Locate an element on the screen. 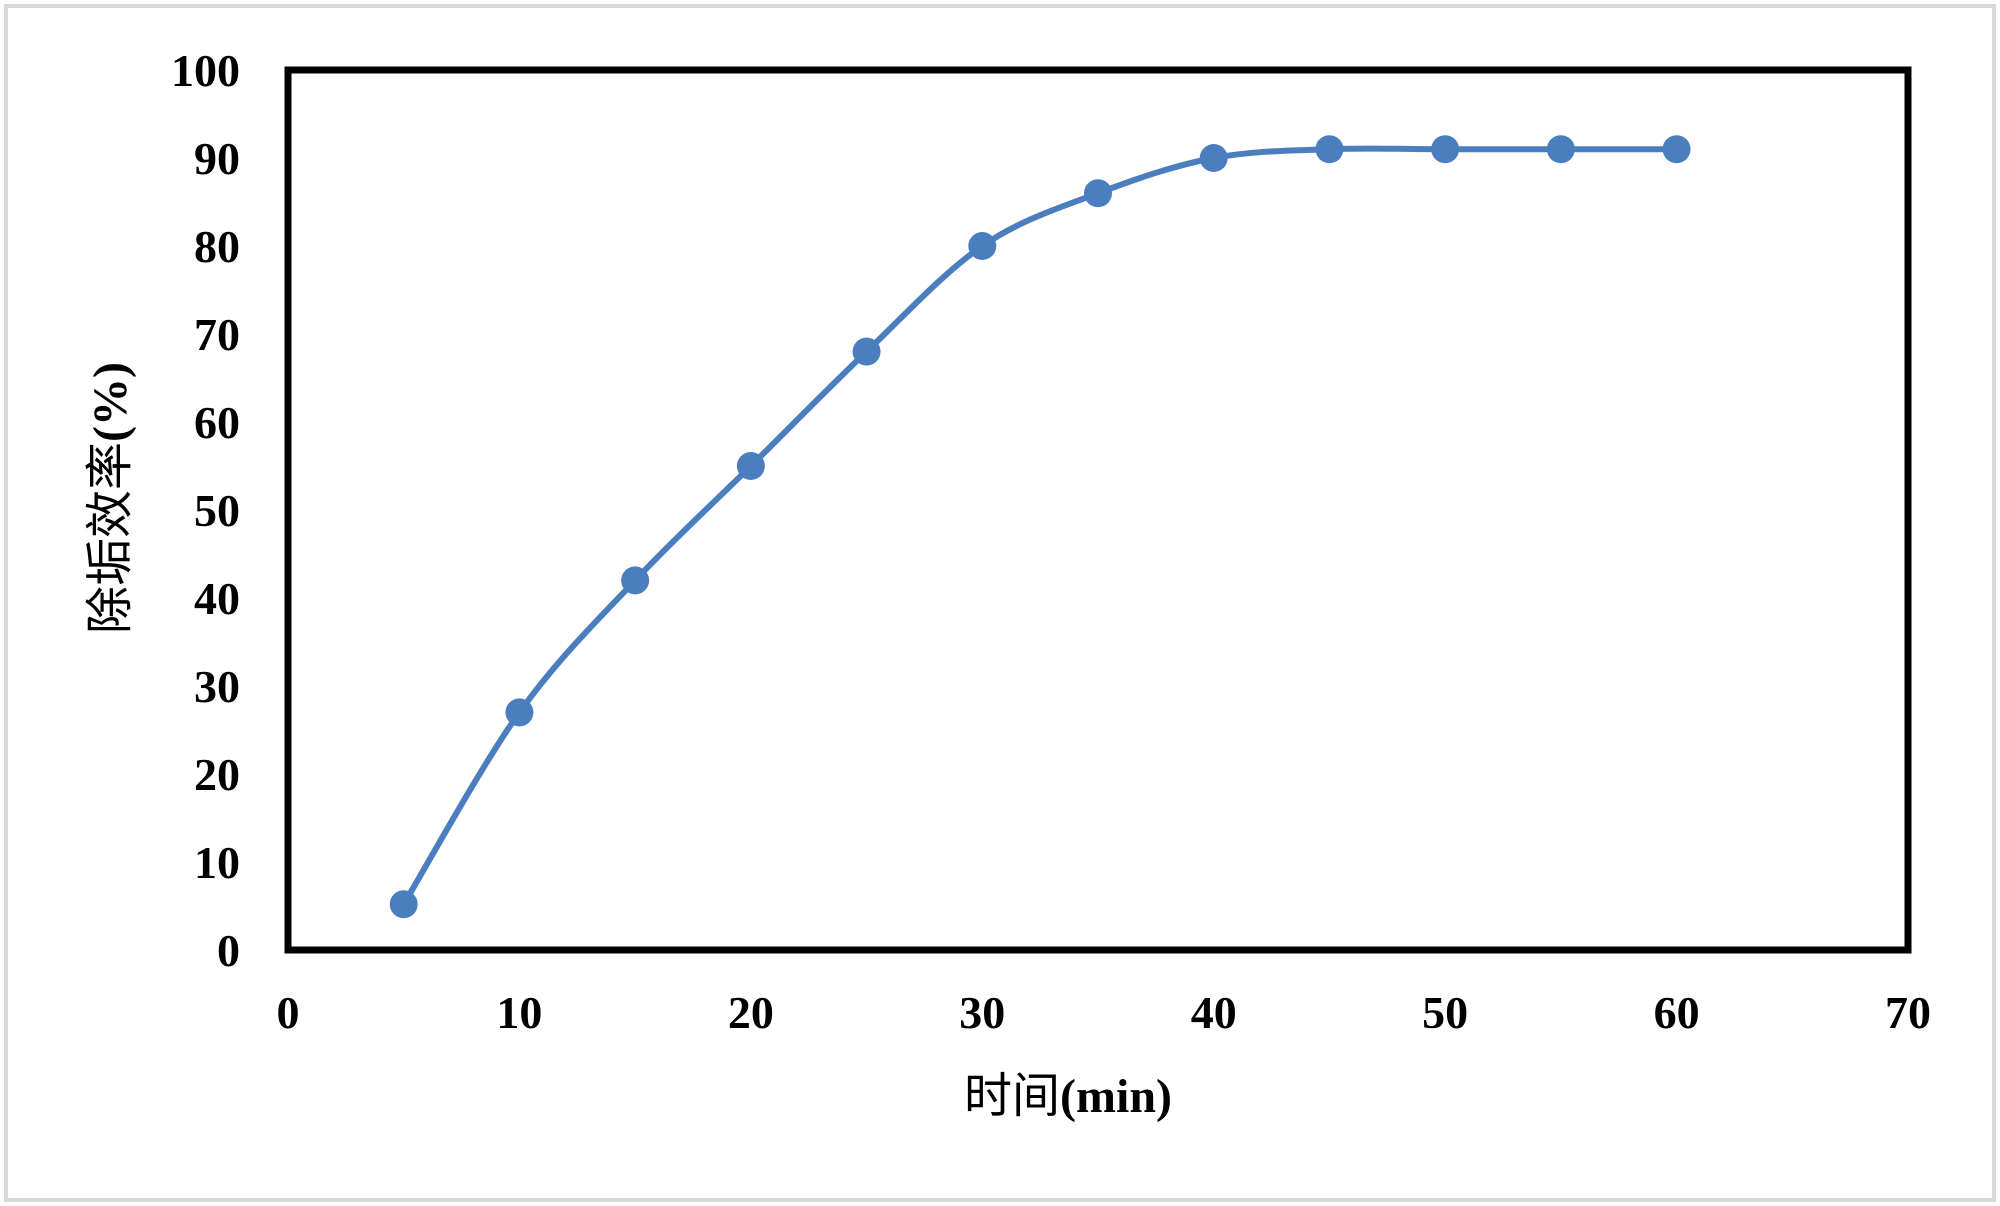 The height and width of the screenshot is (1206, 2000). y-axis-label: 除垢效率(%) is located at coordinates (110, 498).